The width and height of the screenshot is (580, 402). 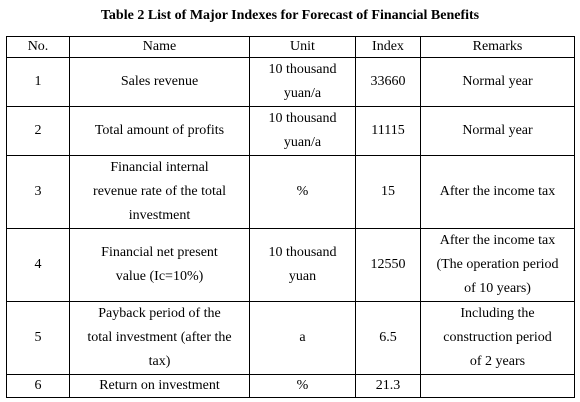 What do you see at coordinates (38, 131) in the screenshot?
I see `cell-no: 2` at bounding box center [38, 131].